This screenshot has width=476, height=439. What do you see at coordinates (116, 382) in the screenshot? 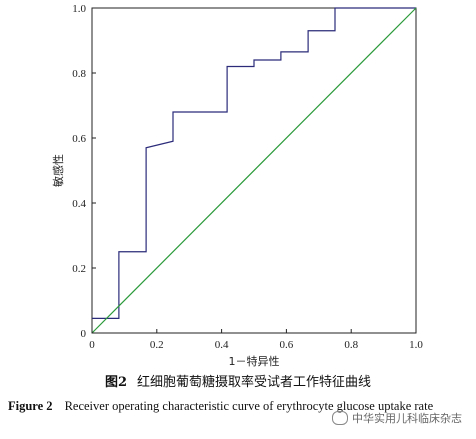
I see `figure-number-cn: 图2` at bounding box center [116, 382].